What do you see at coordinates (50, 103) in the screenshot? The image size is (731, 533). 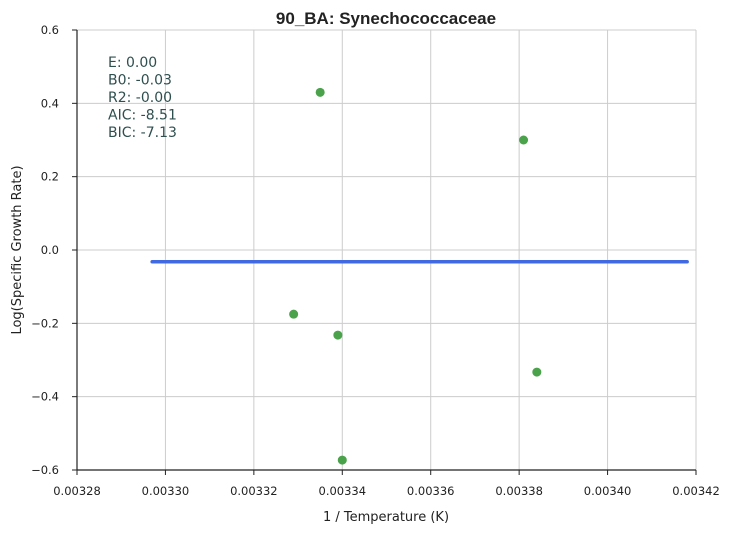 I see `y-tick-label: 0.4` at bounding box center [50, 103].